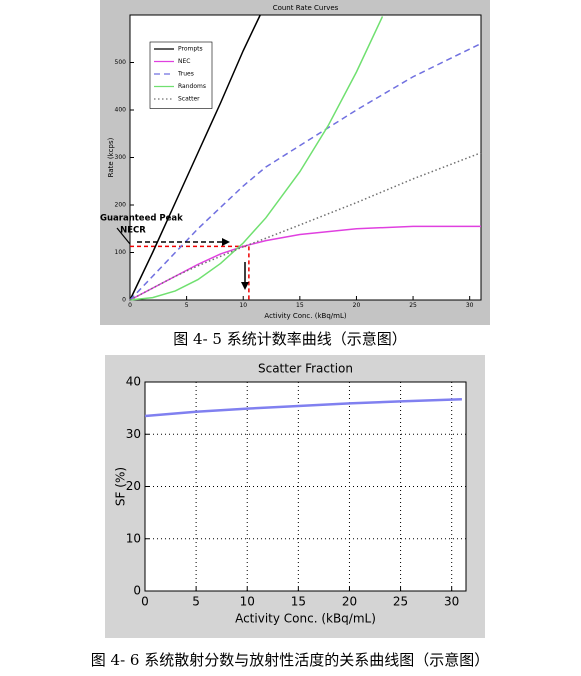 This screenshot has height=676, width=581. What do you see at coordinates (305, 369) in the screenshot?
I see `chart-title: Scatter Fraction` at bounding box center [305, 369].